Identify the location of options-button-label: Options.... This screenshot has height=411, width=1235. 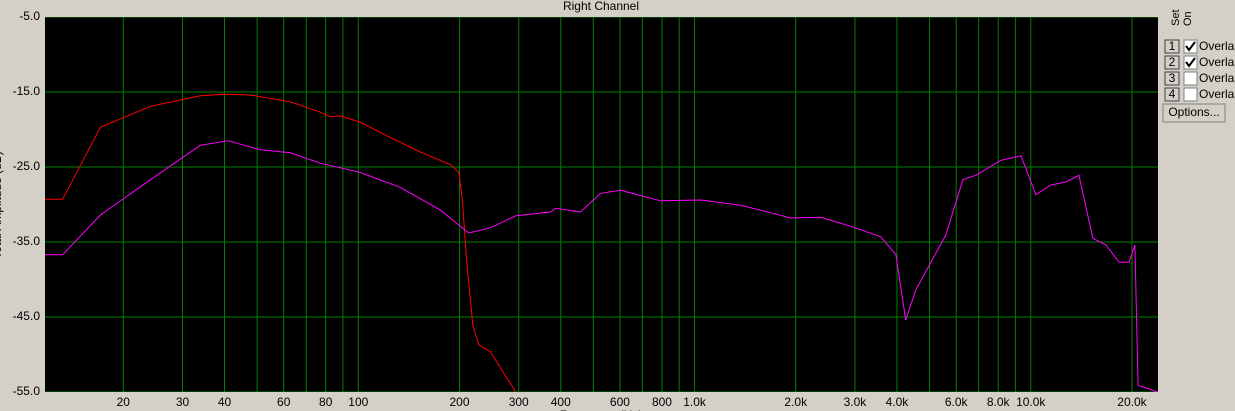
(1193, 112).